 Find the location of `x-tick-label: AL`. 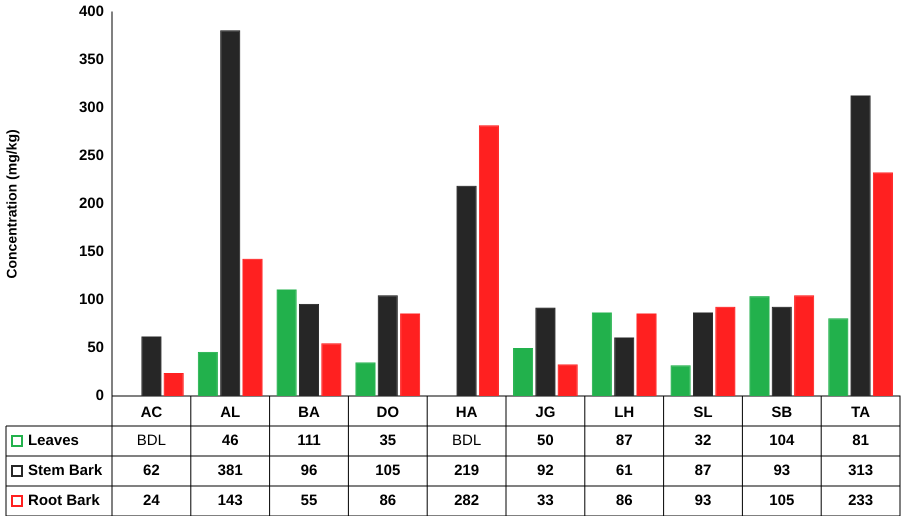

x-tick-label: AL is located at coordinates (230, 413).